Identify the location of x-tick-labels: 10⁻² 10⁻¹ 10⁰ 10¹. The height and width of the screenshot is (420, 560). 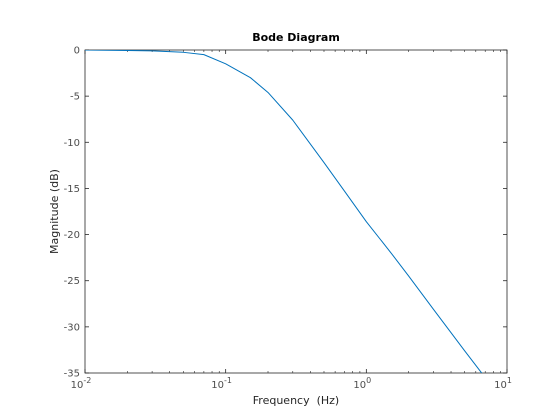
(291, 383).